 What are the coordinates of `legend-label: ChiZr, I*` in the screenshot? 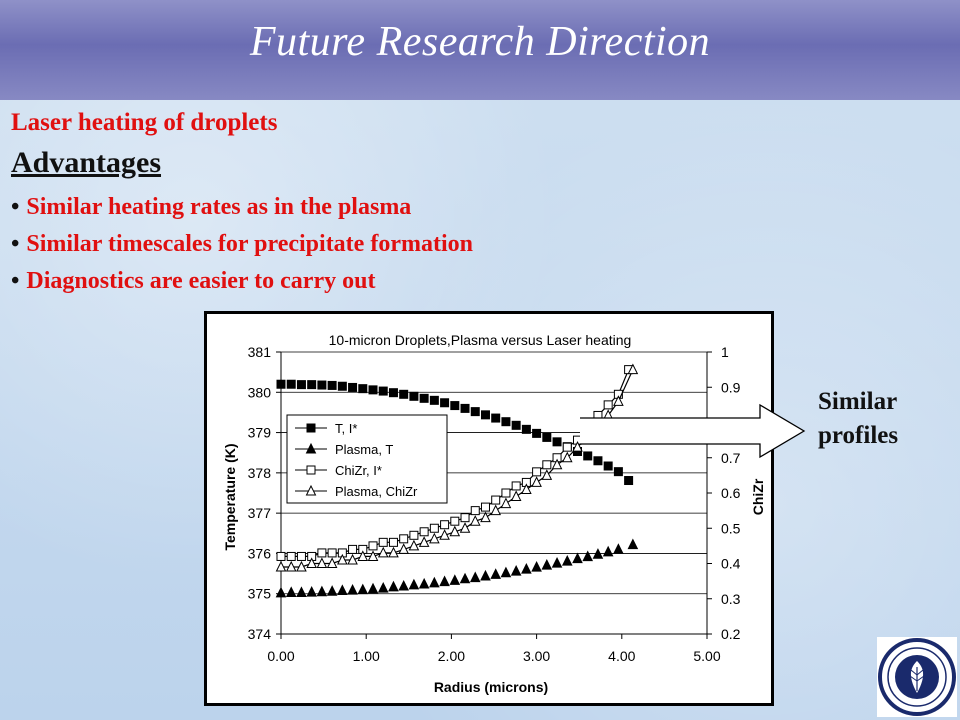 It's located at (358, 470).